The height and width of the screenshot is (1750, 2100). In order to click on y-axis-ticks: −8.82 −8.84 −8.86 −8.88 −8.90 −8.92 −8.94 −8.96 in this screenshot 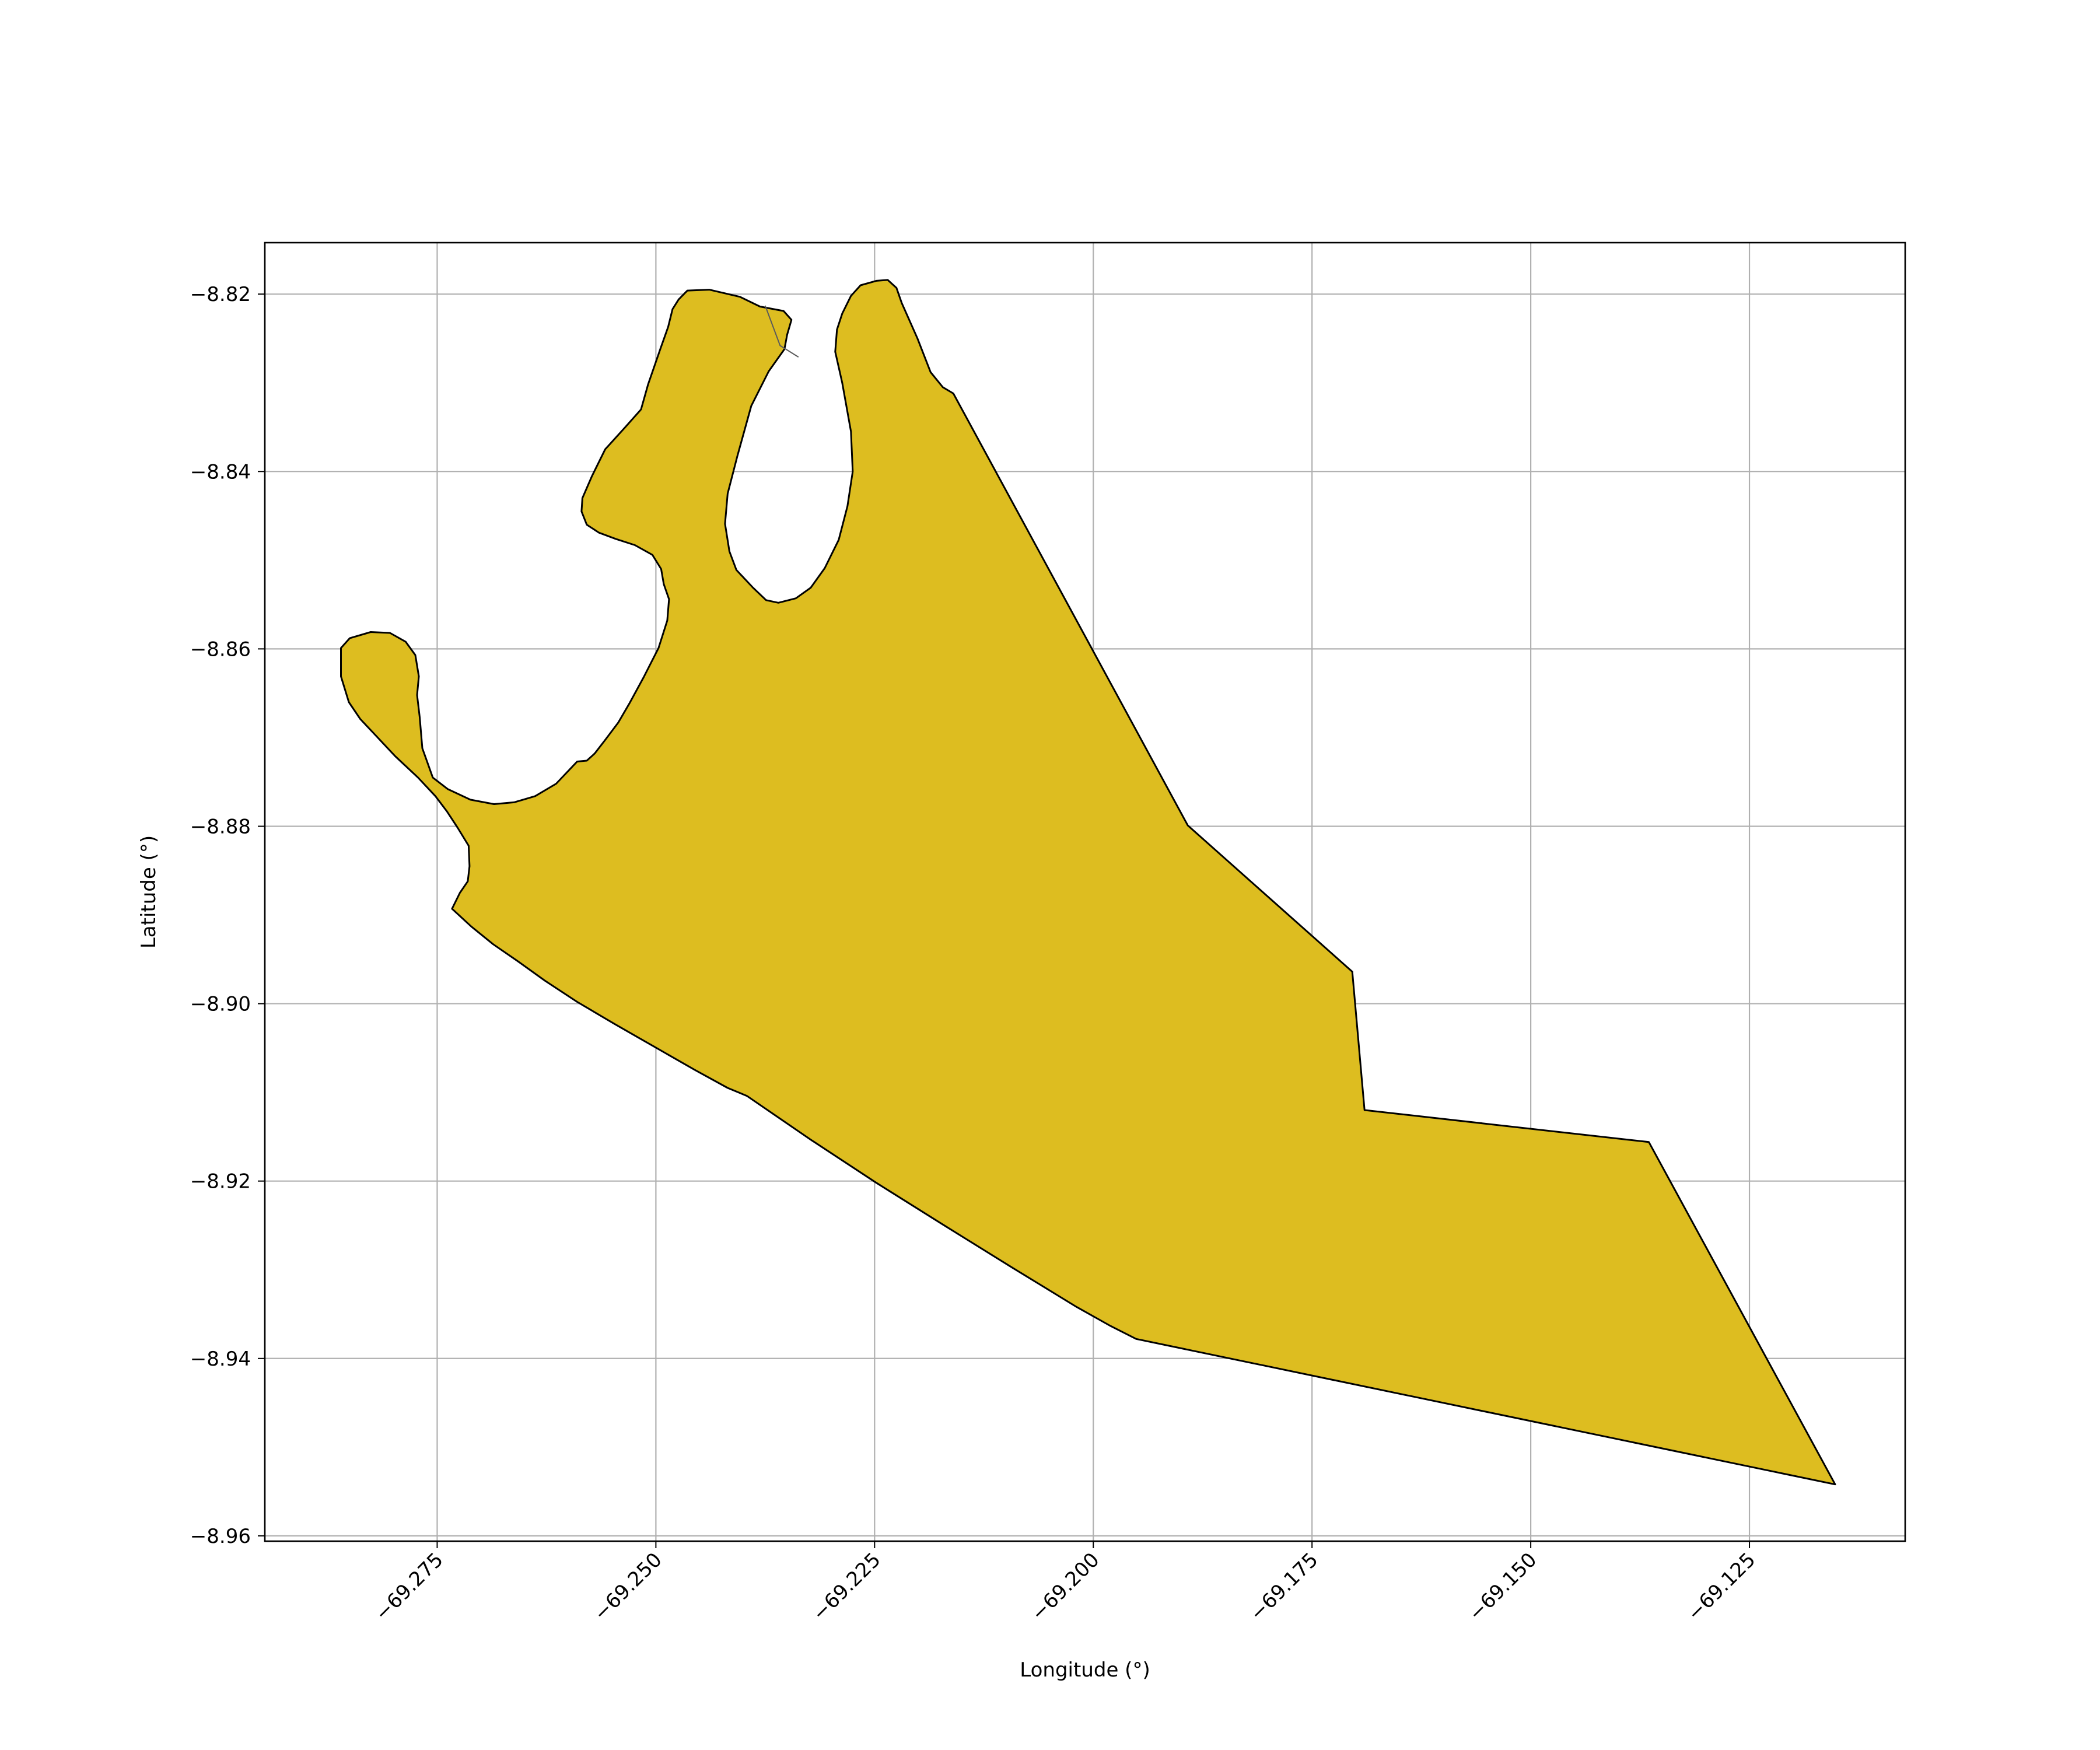, I will do `click(228, 915)`.